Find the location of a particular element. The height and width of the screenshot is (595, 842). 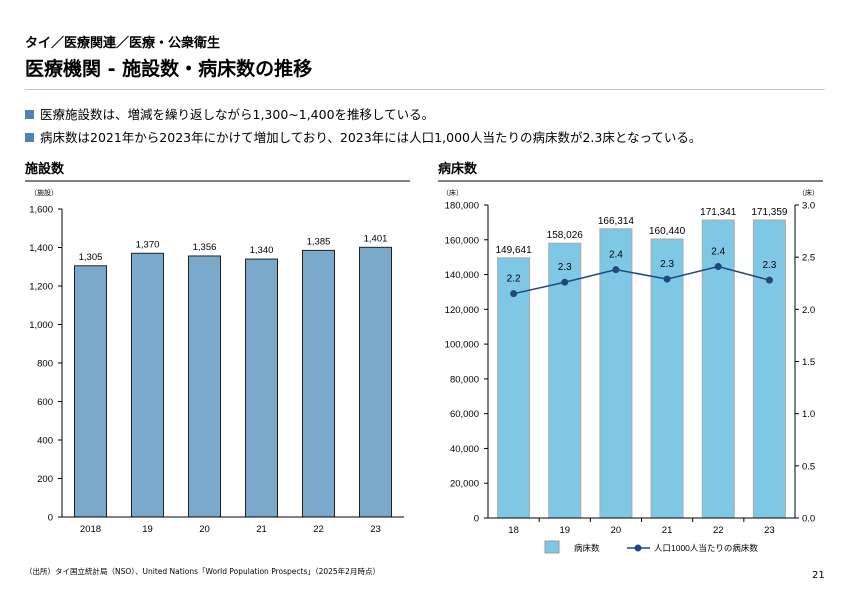

y-tick-label: 1,000 is located at coordinates (41, 325).